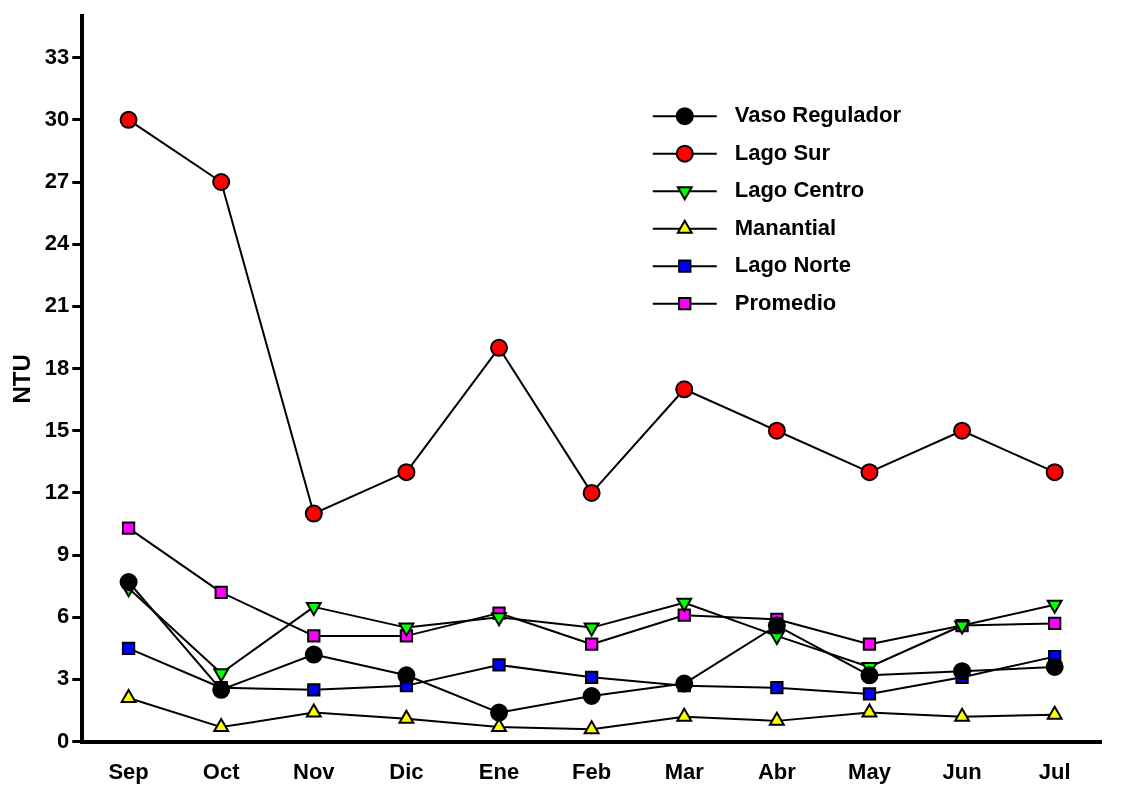 Image resolution: width=1136 pixels, height=799 pixels. What do you see at coordinates (782, 152) in the screenshot?
I see `legend-label: Lago Sur` at bounding box center [782, 152].